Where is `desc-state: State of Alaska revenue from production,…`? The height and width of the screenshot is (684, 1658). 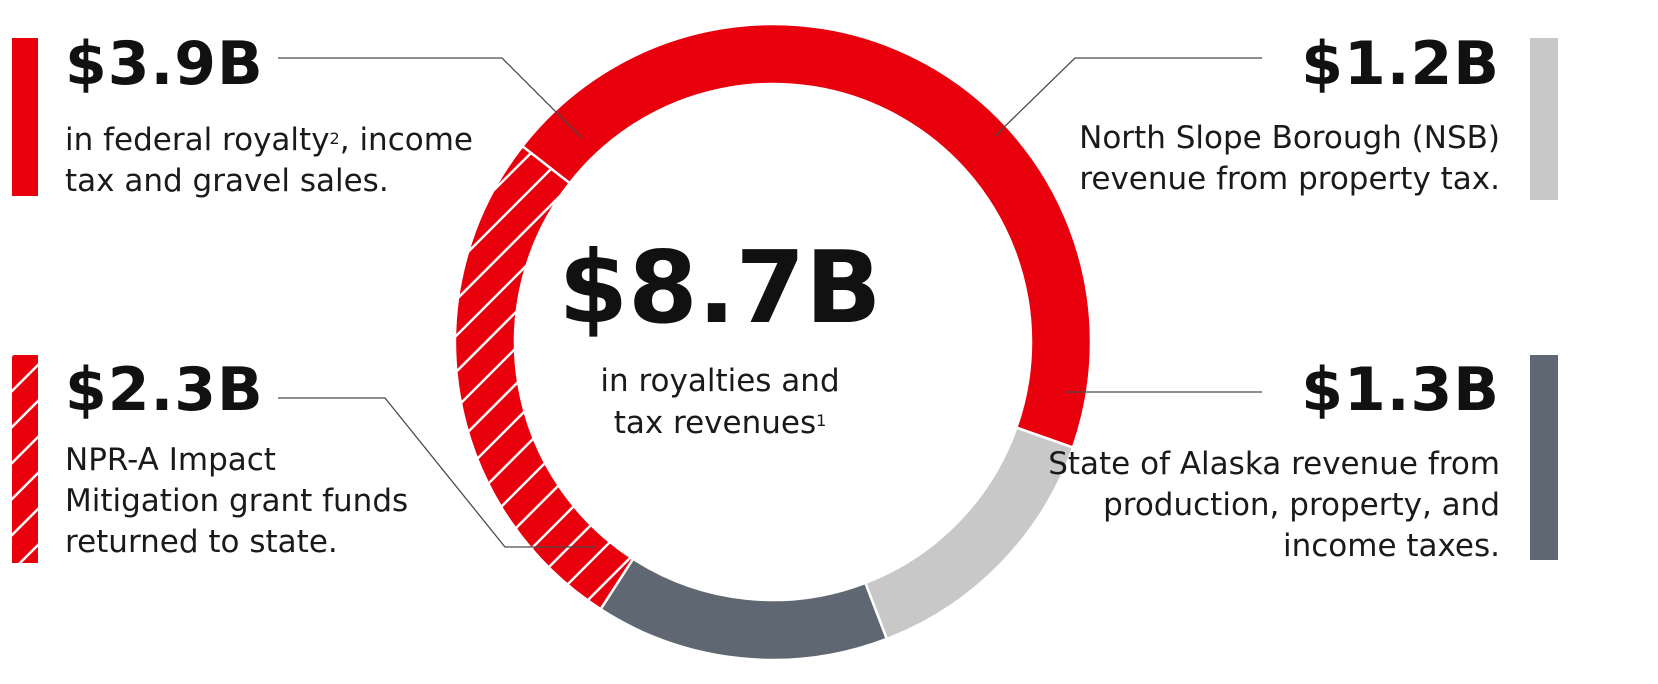
desc-state: State of Alaska revenue from production,… is located at coordinates (1265, 505).